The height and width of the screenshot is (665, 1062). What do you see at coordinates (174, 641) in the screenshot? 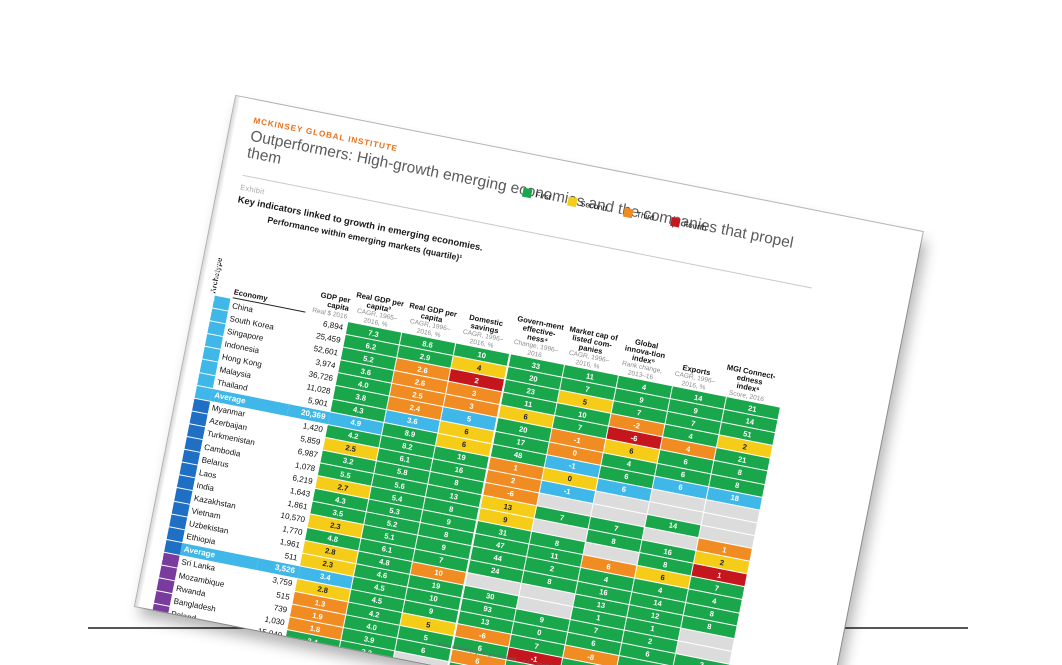
I see `economy-name-cell: Peru` at bounding box center [174, 641].